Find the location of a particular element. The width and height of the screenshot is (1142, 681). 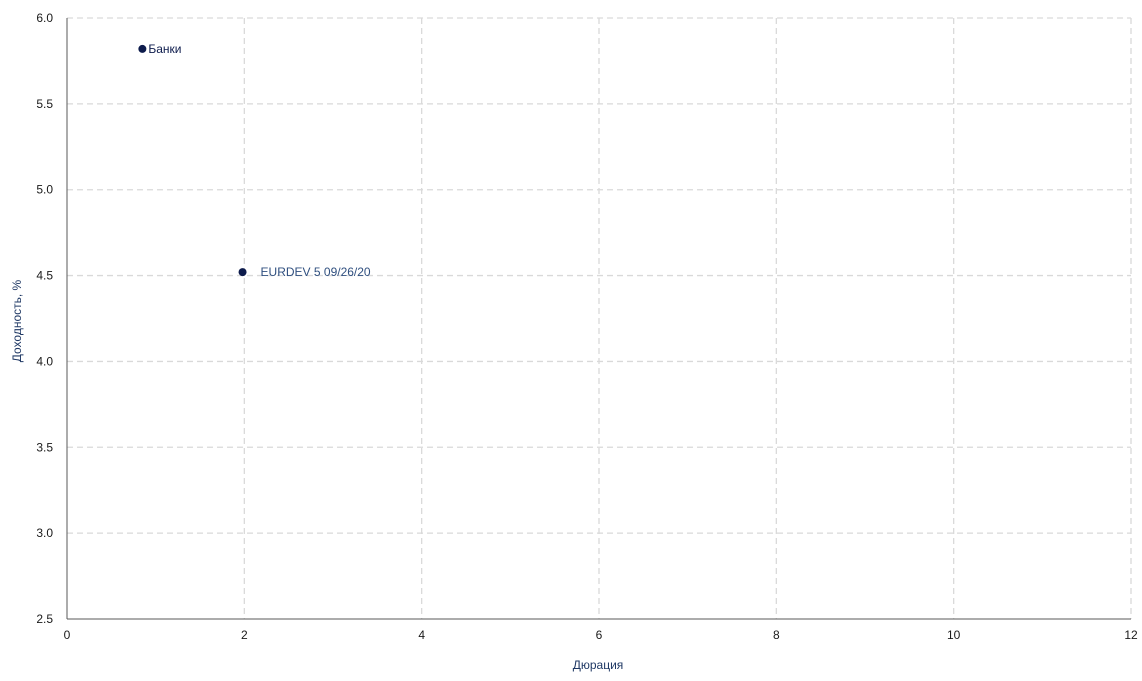

x-tick-label: 10 is located at coordinates (954, 635).